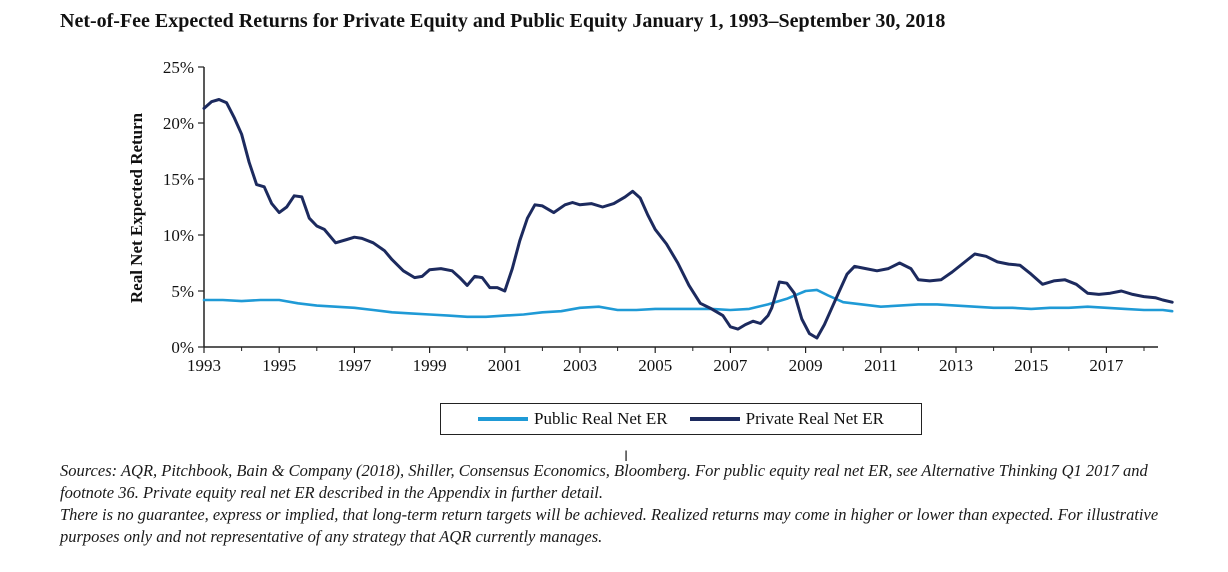 This screenshot has height=572, width=1228. I want to click on legend-swatch-private, so click(714, 419).